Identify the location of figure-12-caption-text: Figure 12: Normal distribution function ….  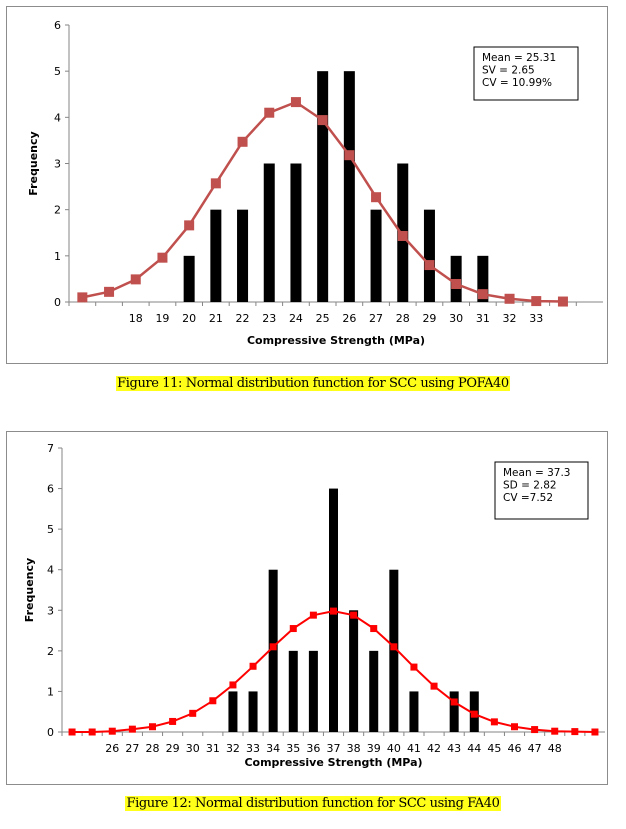
(313, 803).